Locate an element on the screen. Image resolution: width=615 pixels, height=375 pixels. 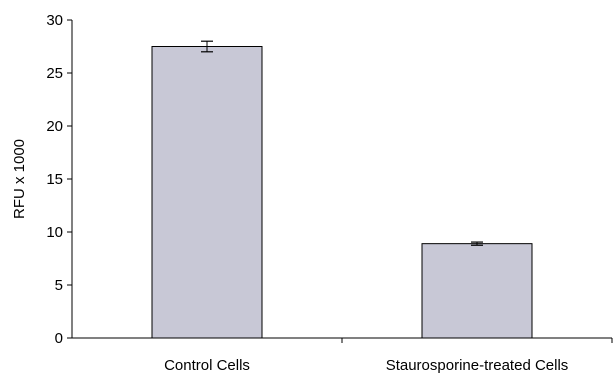
x-category-label-2: Staurosporine-treated Cells is located at coordinates (477, 365).